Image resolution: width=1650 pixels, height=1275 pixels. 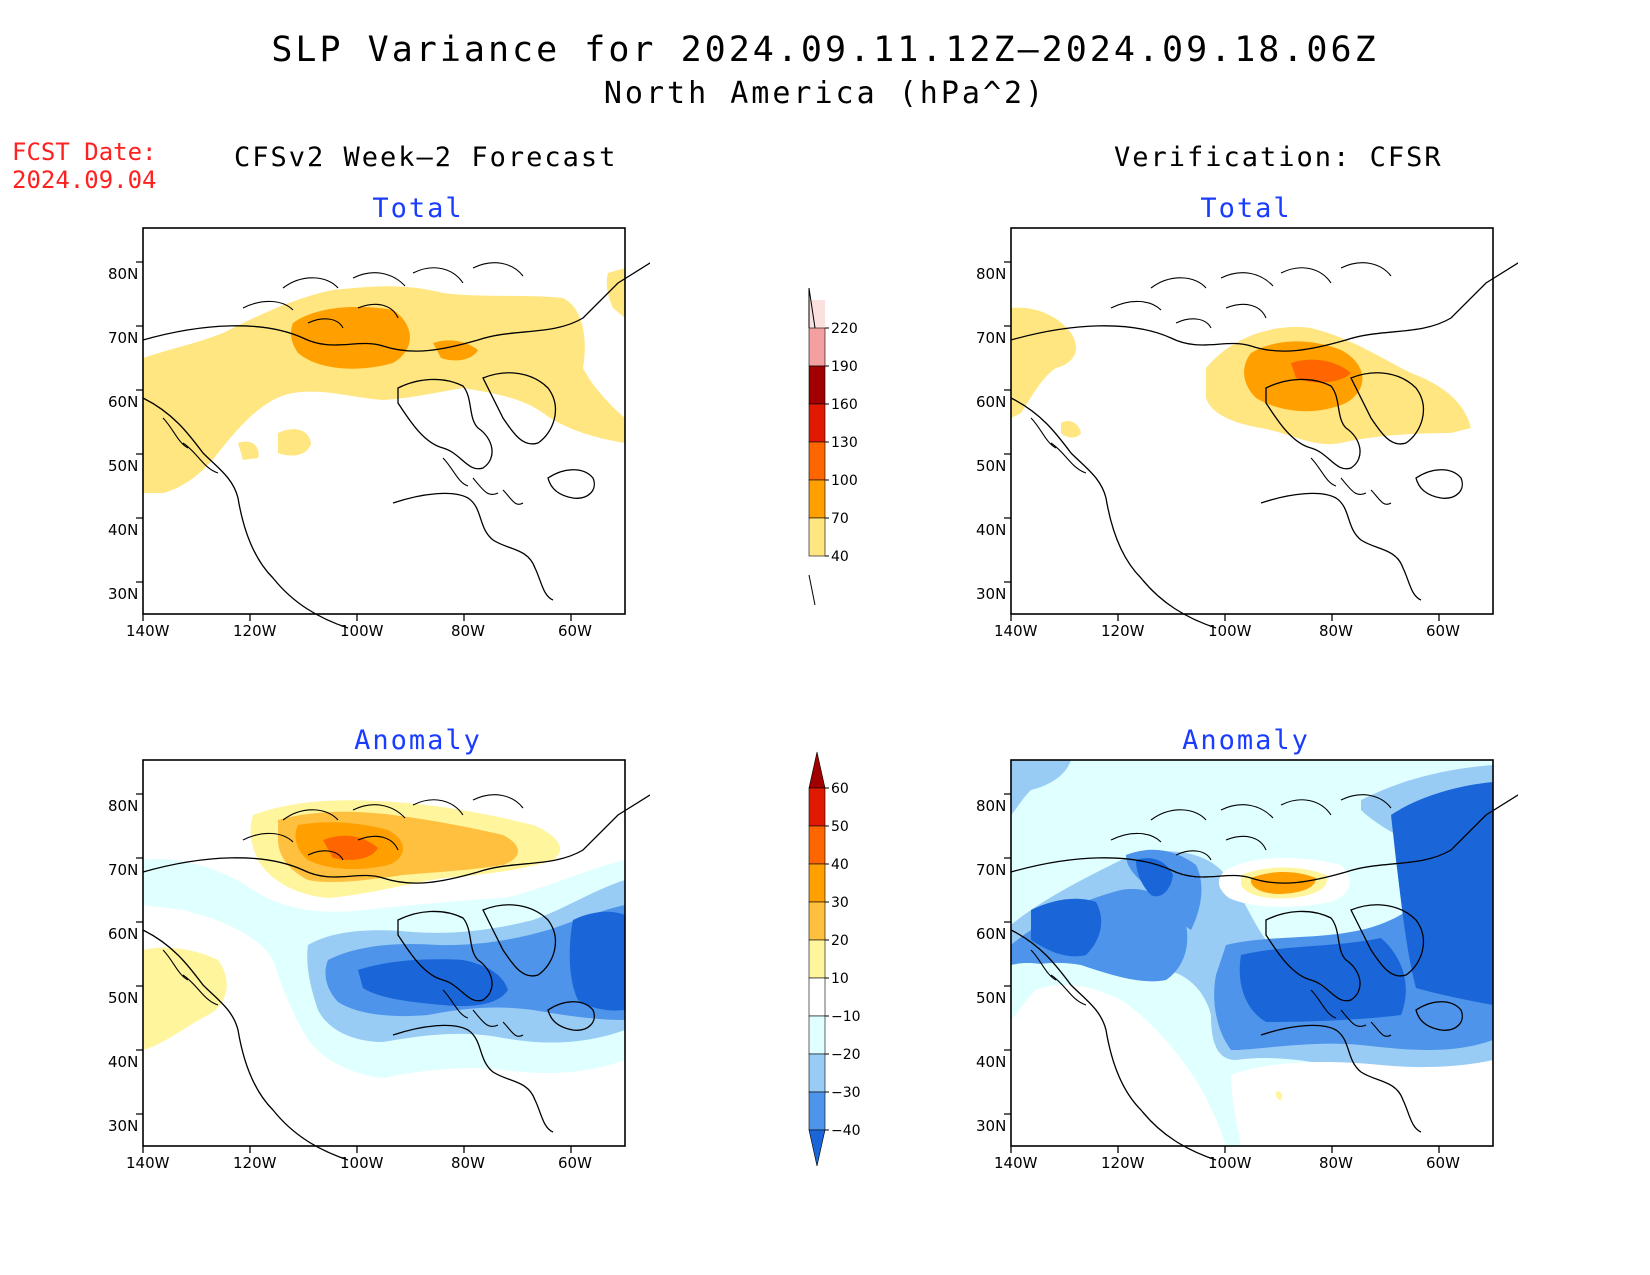 What do you see at coordinates (384, 939) in the screenshot?
I see `forecast-anomaly-shading` at bounding box center [384, 939].